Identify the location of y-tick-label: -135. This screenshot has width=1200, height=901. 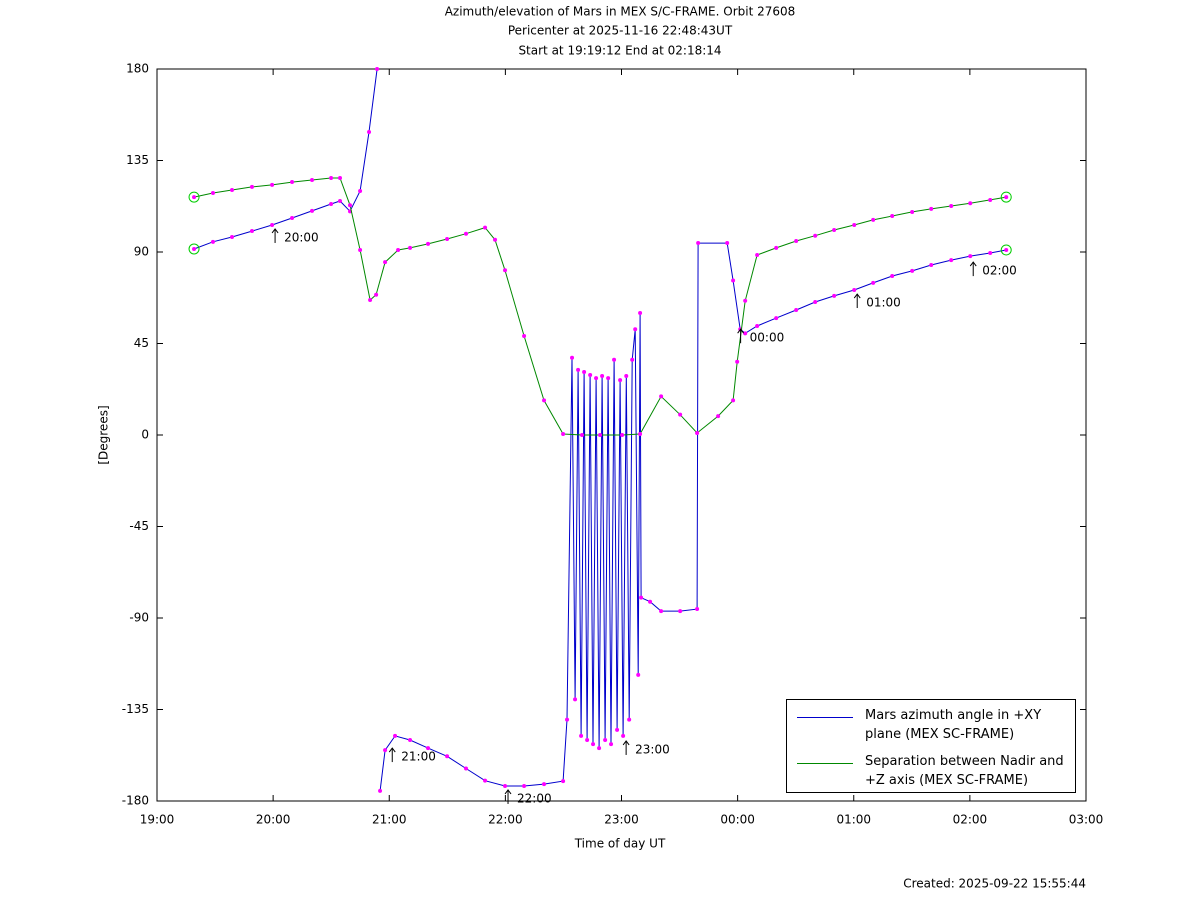
(135, 709).